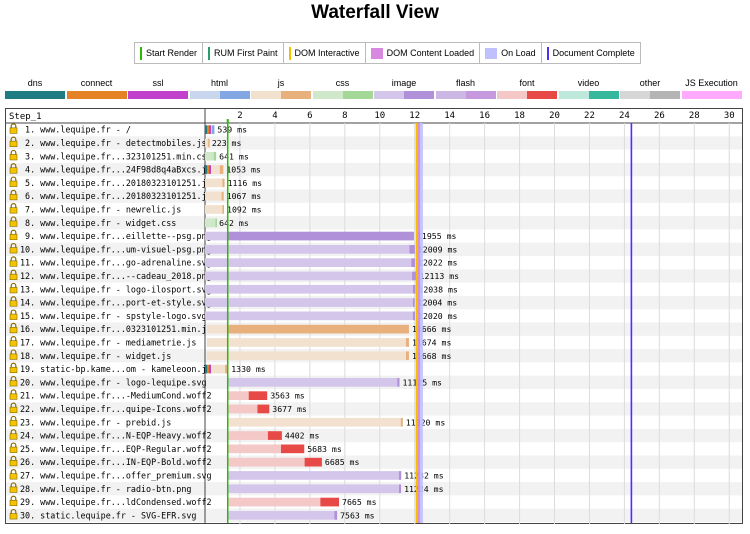 The height and width of the screenshot is (534, 750). Describe the element at coordinates (116, 170) in the screenshot. I see `request-label: 4. www.lequipe.fr...24F98d8q4aBxcs.js` at that location.